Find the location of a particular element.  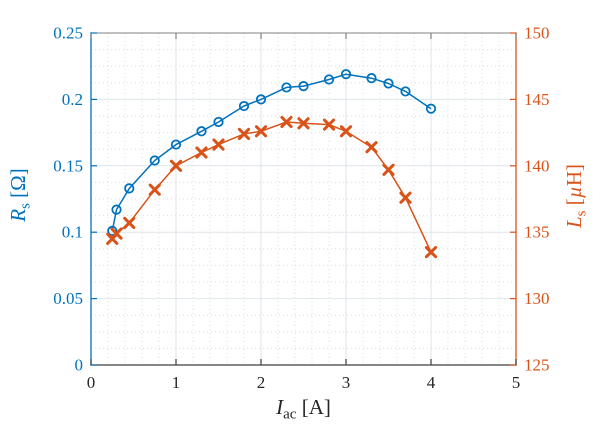

tick-label: 0.05 is located at coordinates (68, 298).